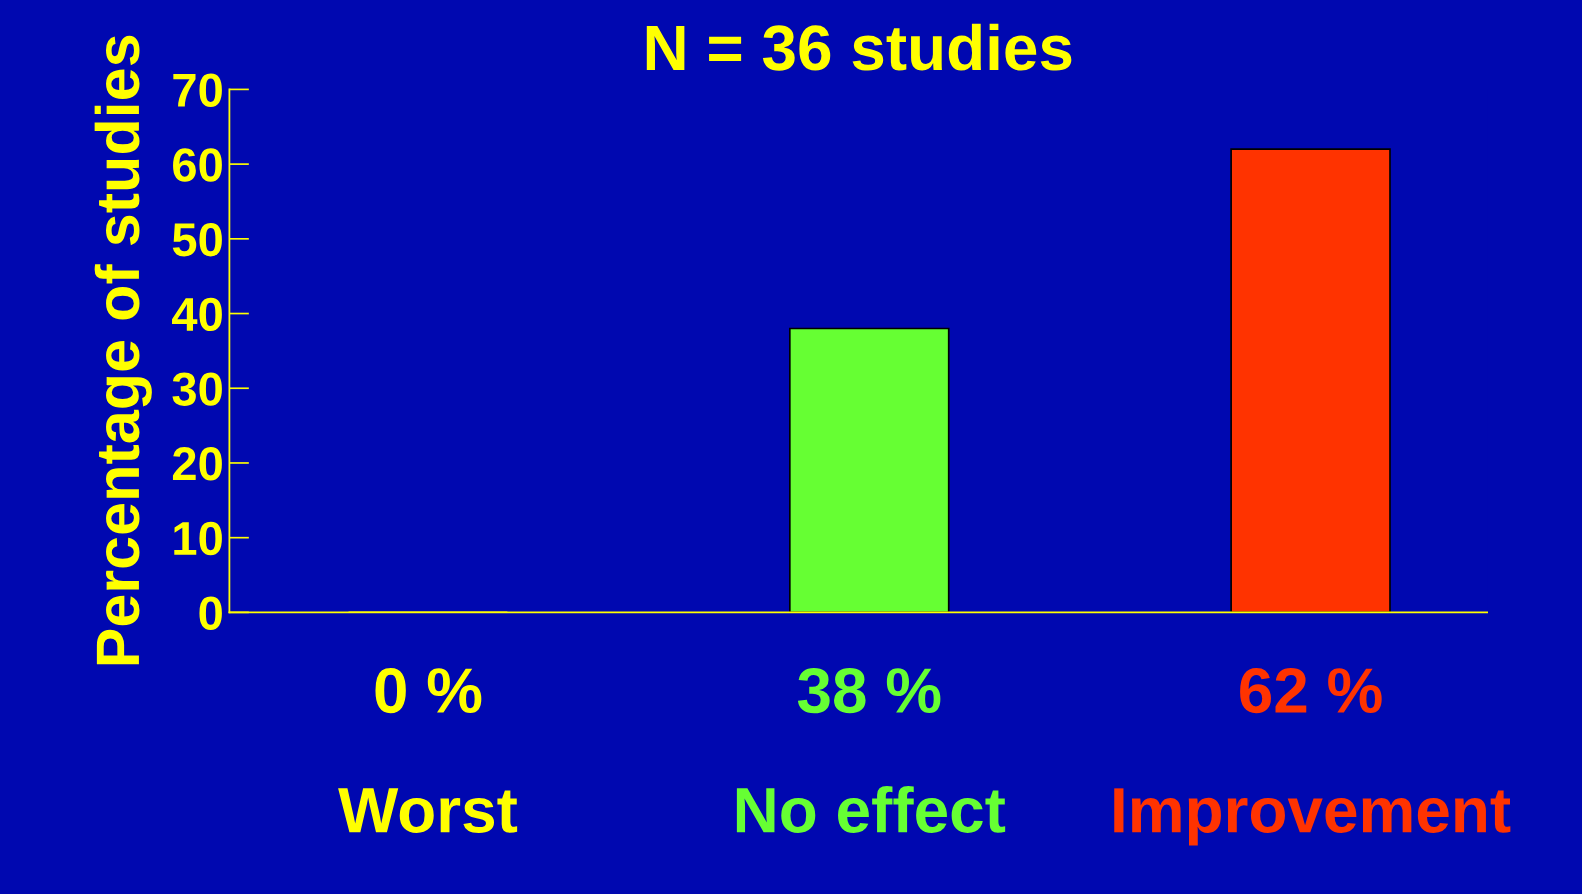 Image resolution: width=1582 pixels, height=894 pixels. Describe the element at coordinates (197, 389) in the screenshot. I see `y-tick-label: 30` at that location.